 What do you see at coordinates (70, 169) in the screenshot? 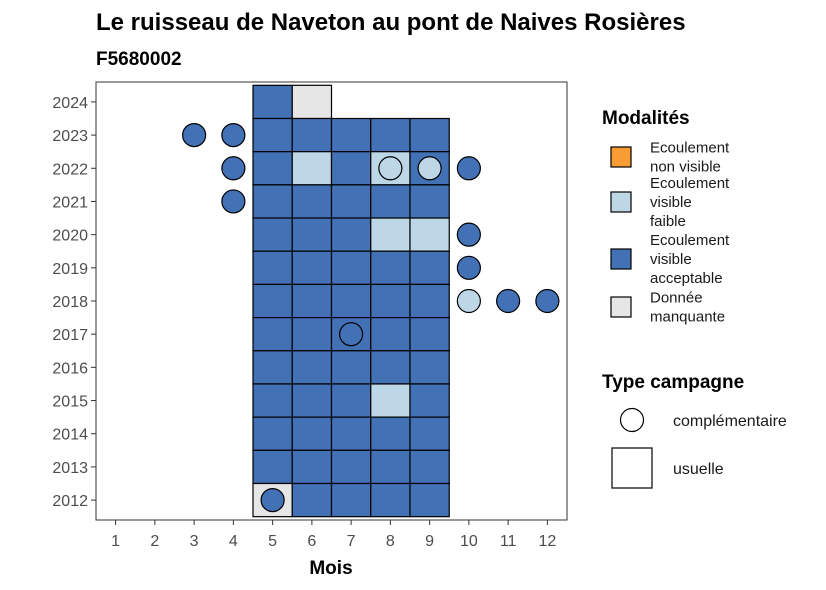
I see `y-tick-label-2022: 2022` at bounding box center [70, 169].